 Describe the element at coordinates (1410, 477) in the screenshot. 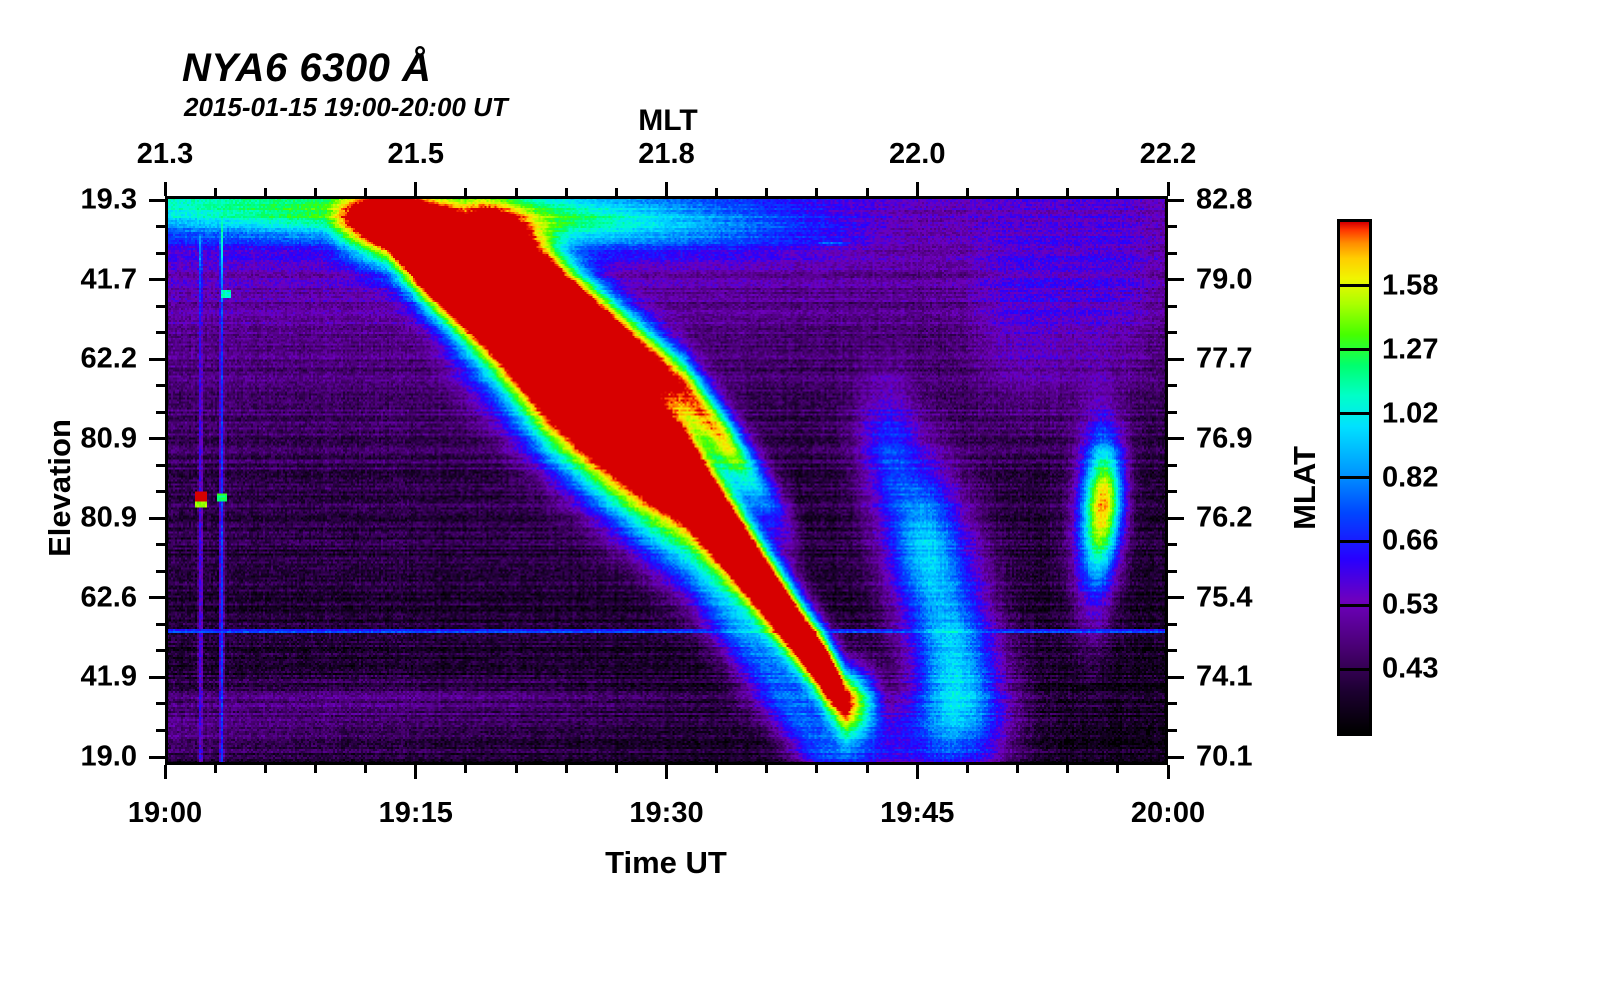

I see `colorbar-tick-label: 0.82` at that location.